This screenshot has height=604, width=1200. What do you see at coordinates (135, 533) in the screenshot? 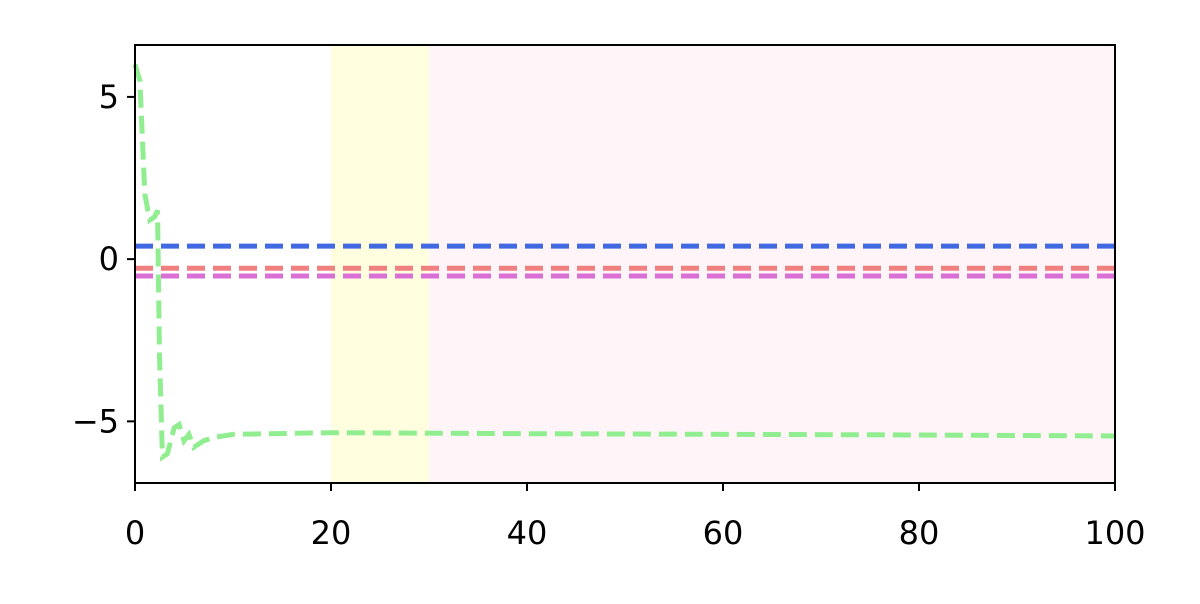
I see `x-tick-label: 0` at bounding box center [135, 533].